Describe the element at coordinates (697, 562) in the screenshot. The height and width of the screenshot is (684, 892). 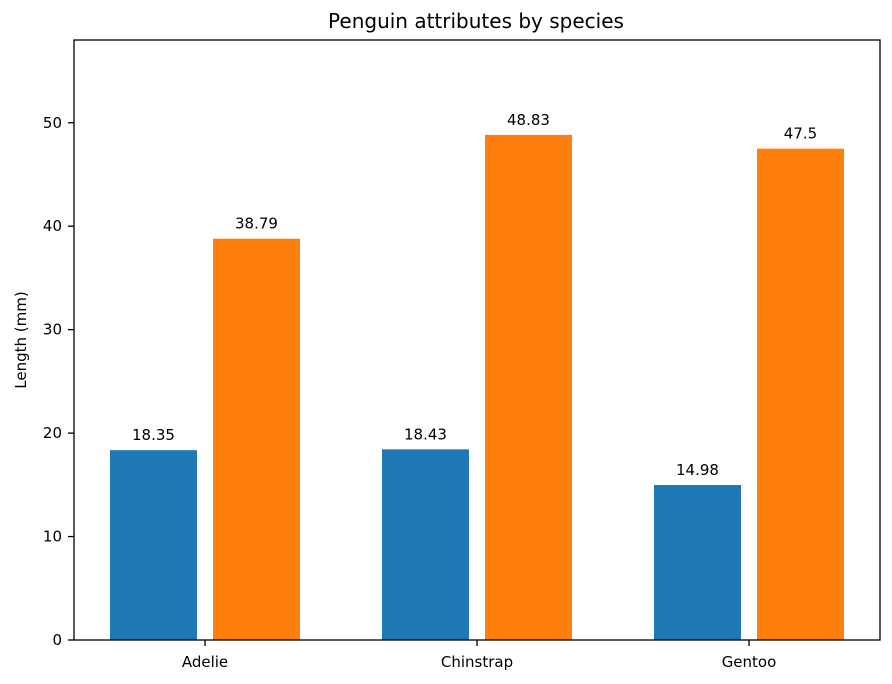
I see `bar-series-1-gentoo` at that location.